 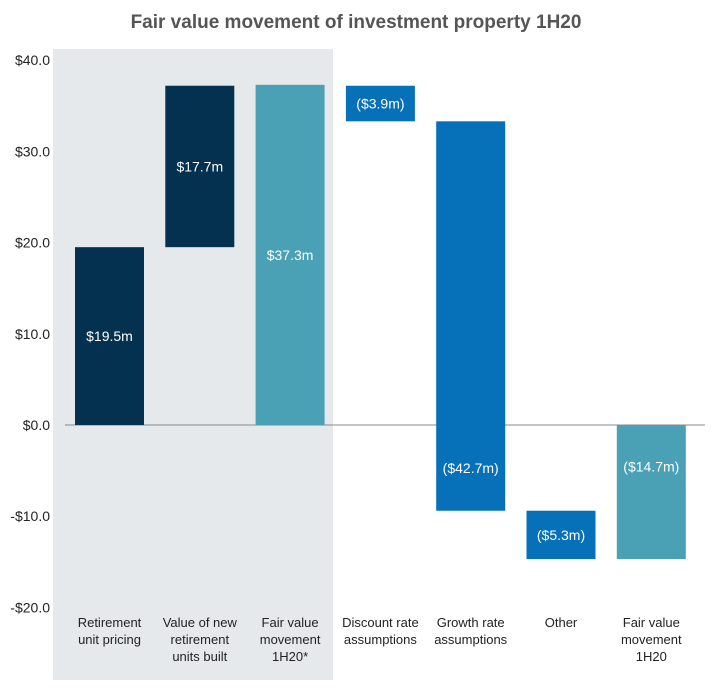 What do you see at coordinates (471, 622) in the screenshot?
I see `category-label: Growth rate` at bounding box center [471, 622].